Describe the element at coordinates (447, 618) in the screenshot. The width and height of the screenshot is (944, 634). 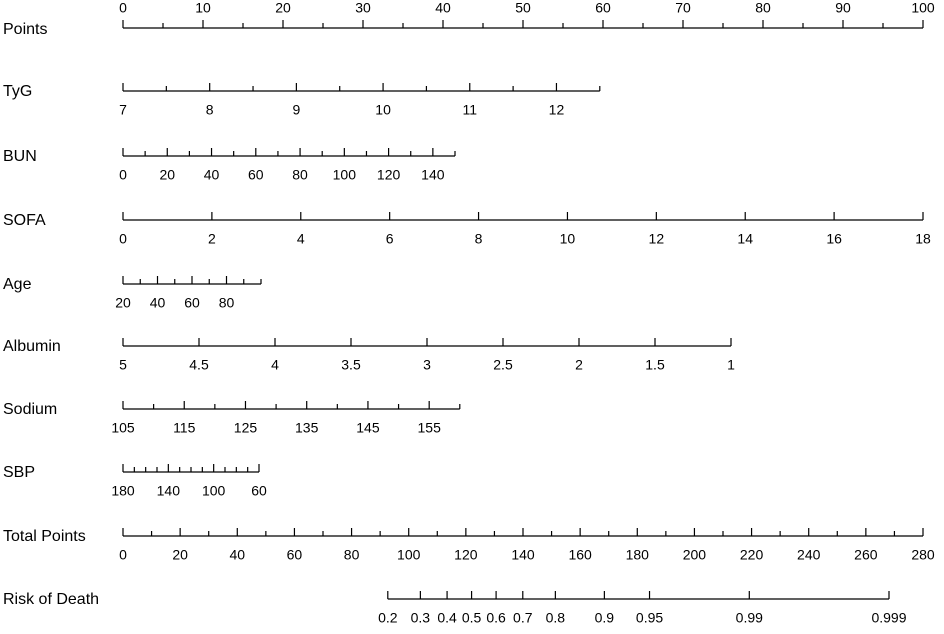
I see `tick-label: 0.4` at that location.